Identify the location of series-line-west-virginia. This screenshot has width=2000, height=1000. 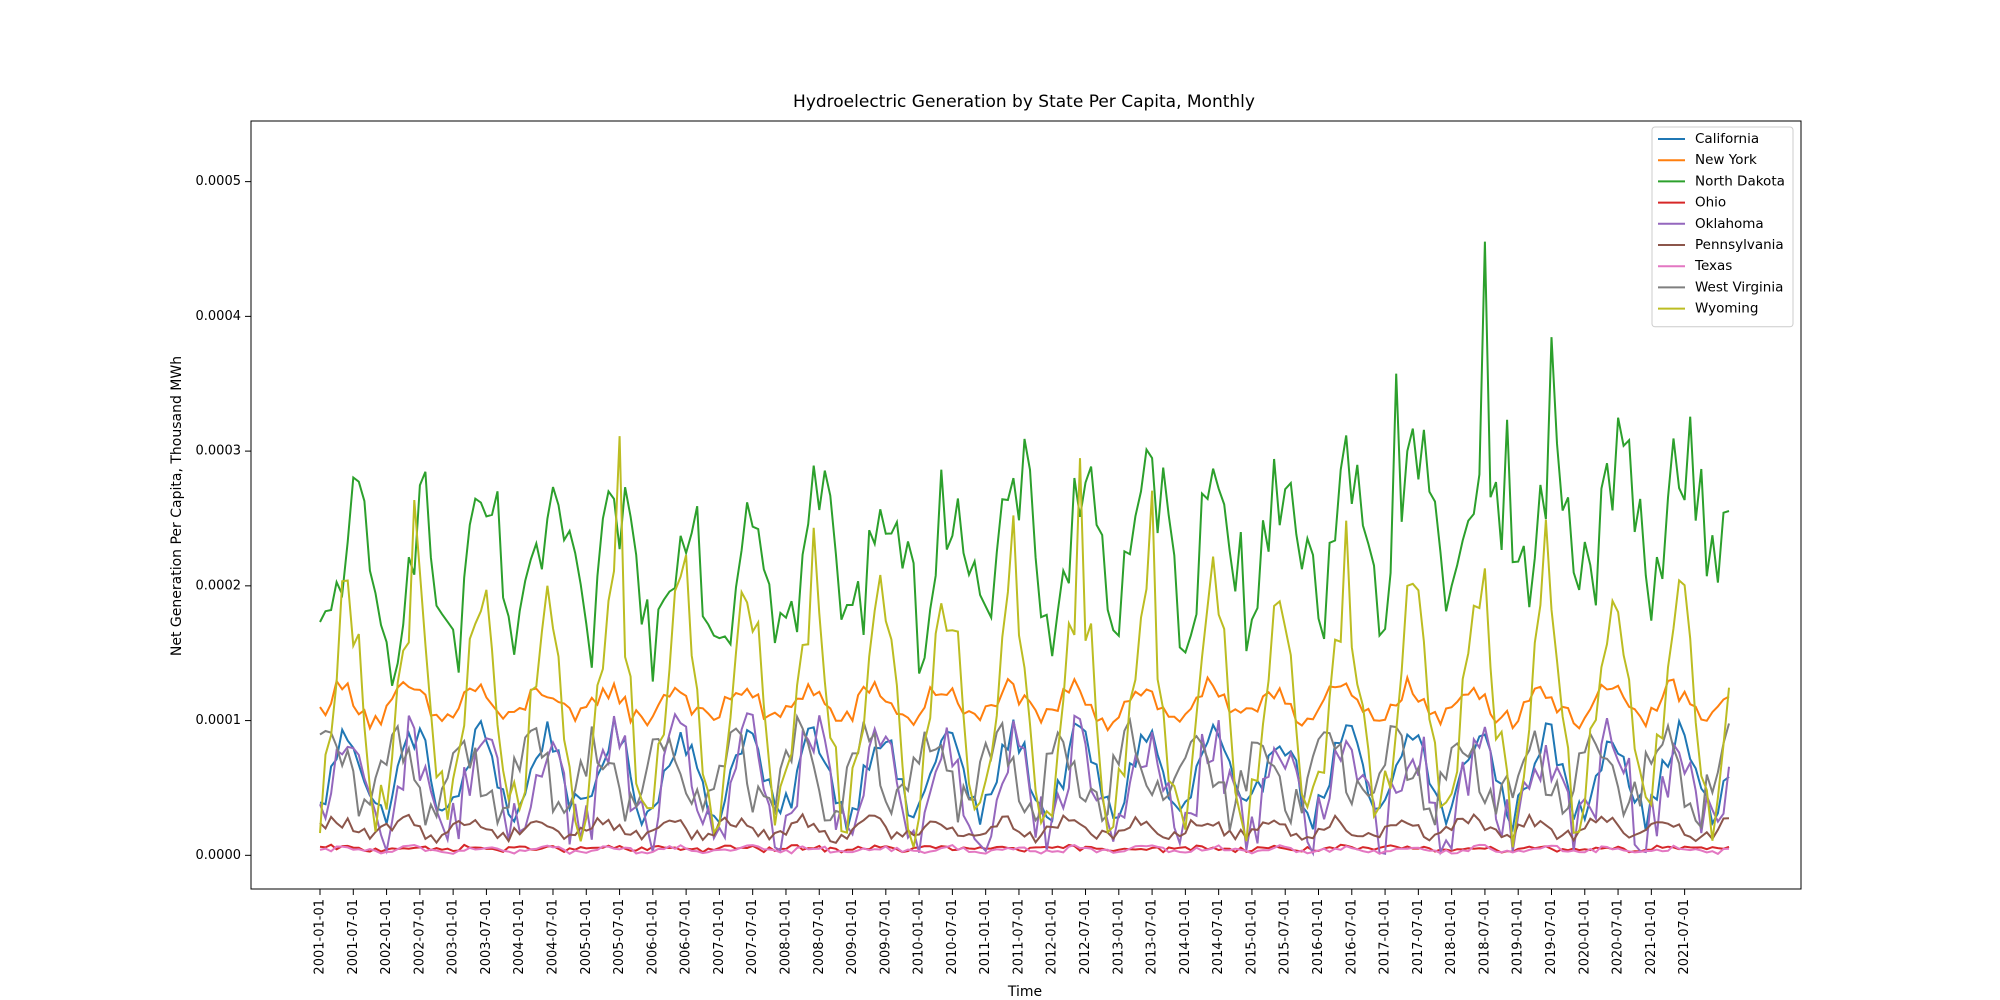
(1024, 772).